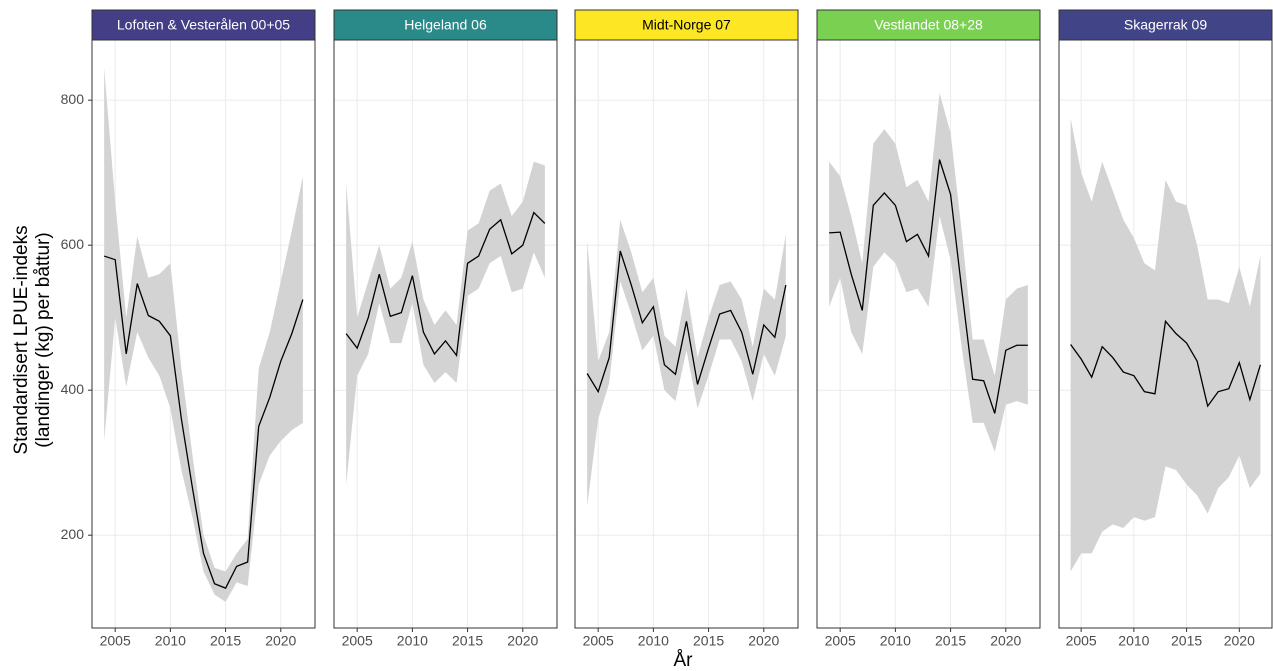 Image resolution: width=1273 pixels, height=671 pixels. I want to click on y-tick-label: 800, so click(73, 99).